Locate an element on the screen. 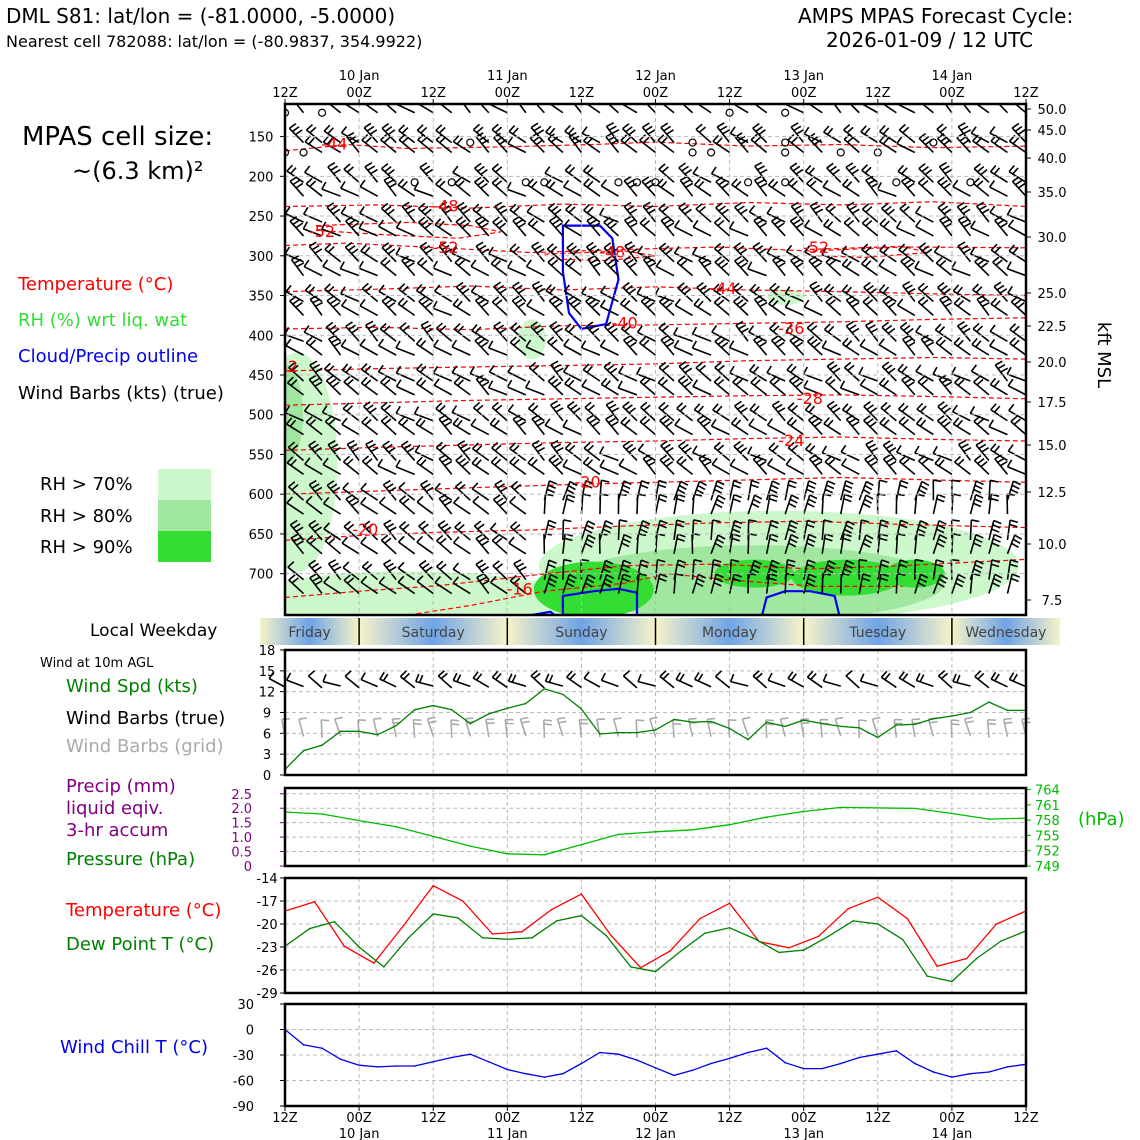 Image resolution: width=1140 pixels, height=1140 pixels. x-tick-label-top: 00Z is located at coordinates (952, 93).